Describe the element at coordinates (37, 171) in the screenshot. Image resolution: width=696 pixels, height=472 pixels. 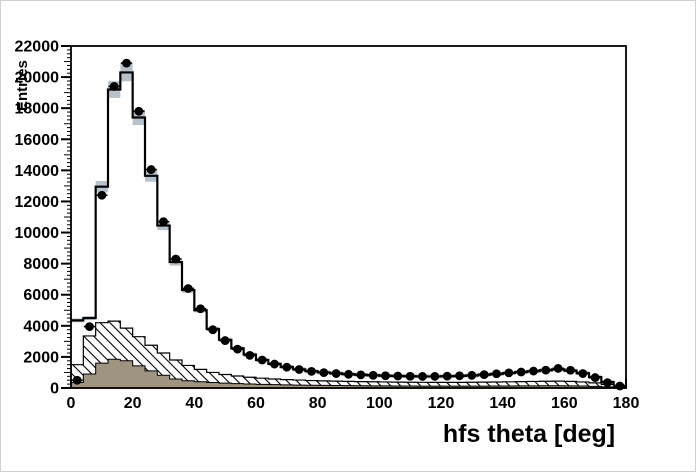
I see `svg-text: 14000` at that location.